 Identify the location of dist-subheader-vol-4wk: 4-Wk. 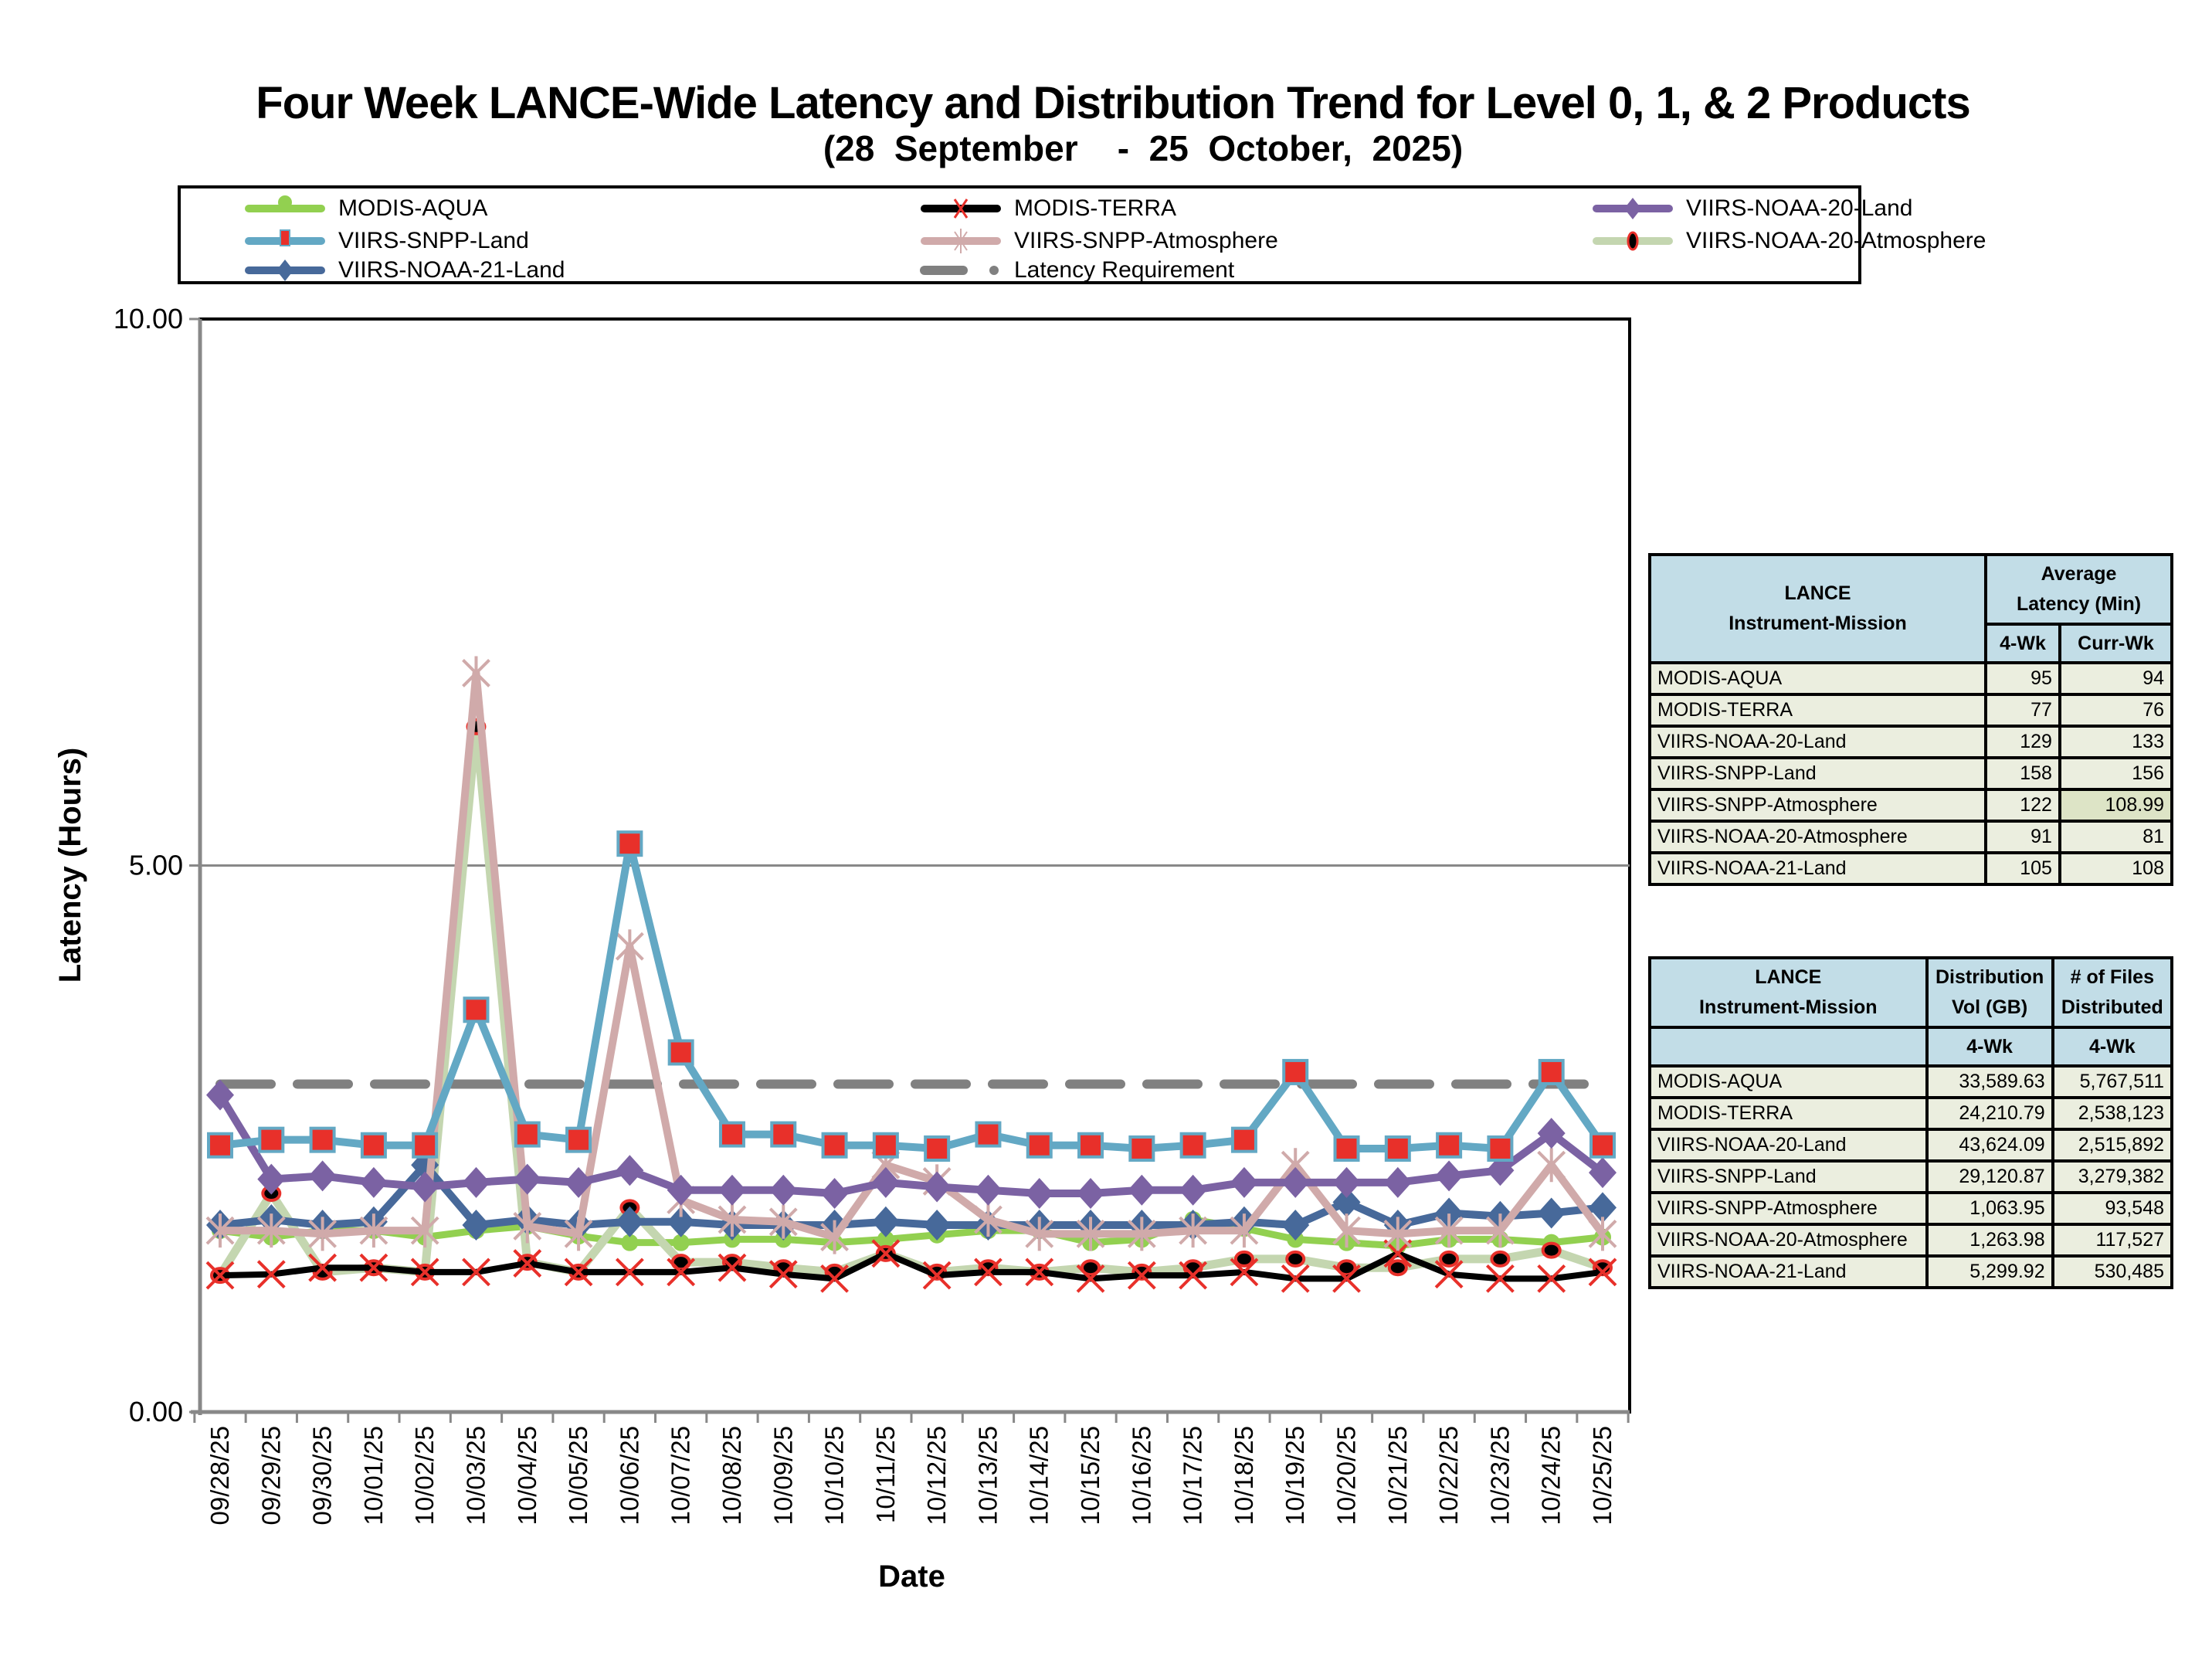
(1989, 1047).